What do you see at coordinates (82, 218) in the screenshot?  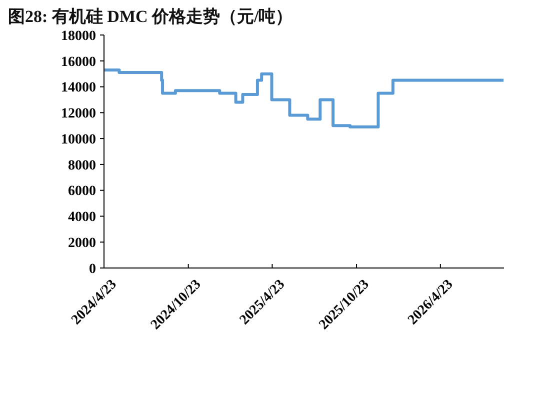 I see `y-tick-label: 4000` at bounding box center [82, 218].